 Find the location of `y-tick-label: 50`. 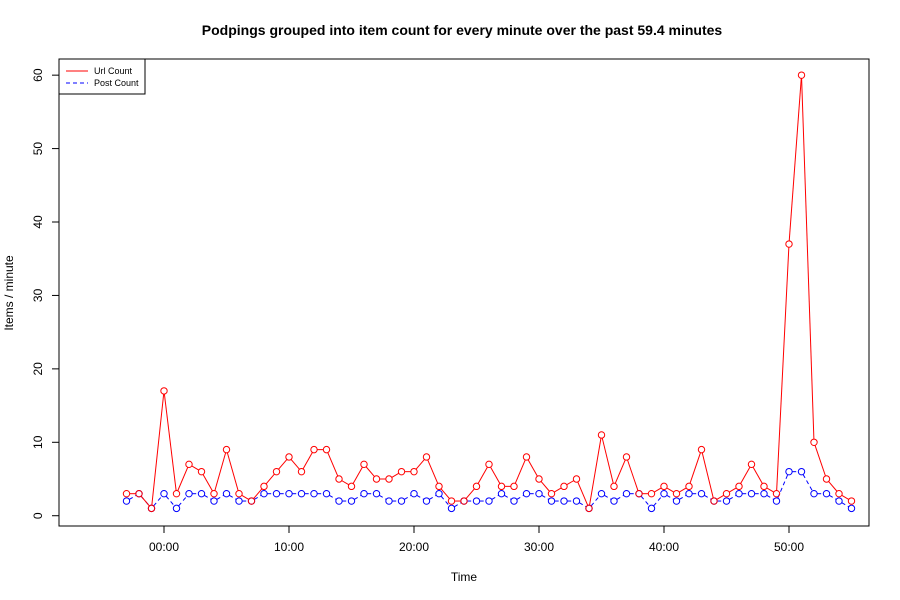

y-tick-label: 50 is located at coordinates (38, 149).